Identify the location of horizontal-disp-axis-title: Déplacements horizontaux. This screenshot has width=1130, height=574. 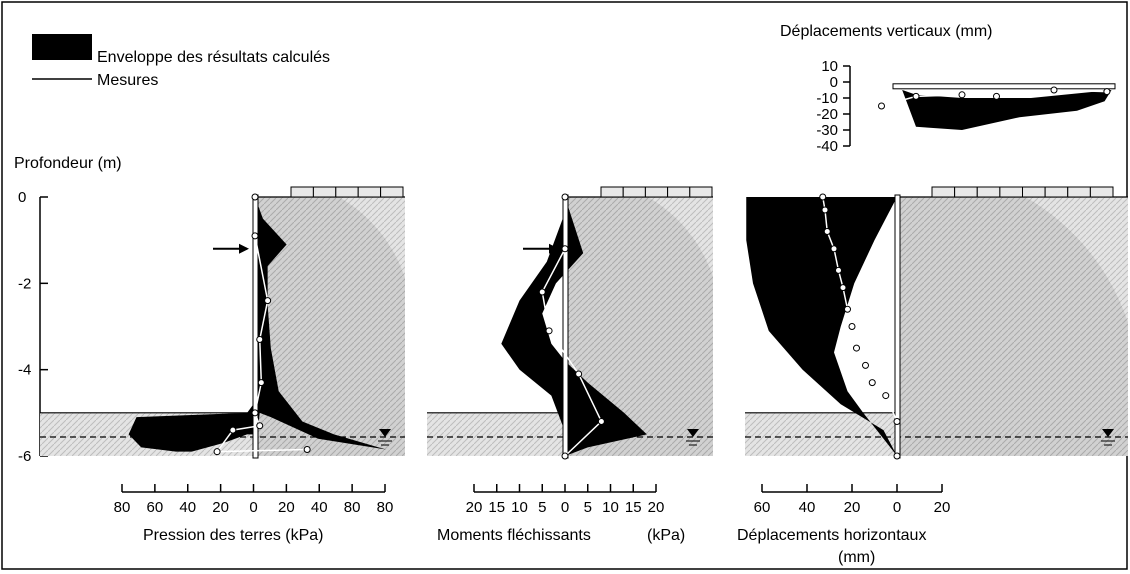
(831, 535).